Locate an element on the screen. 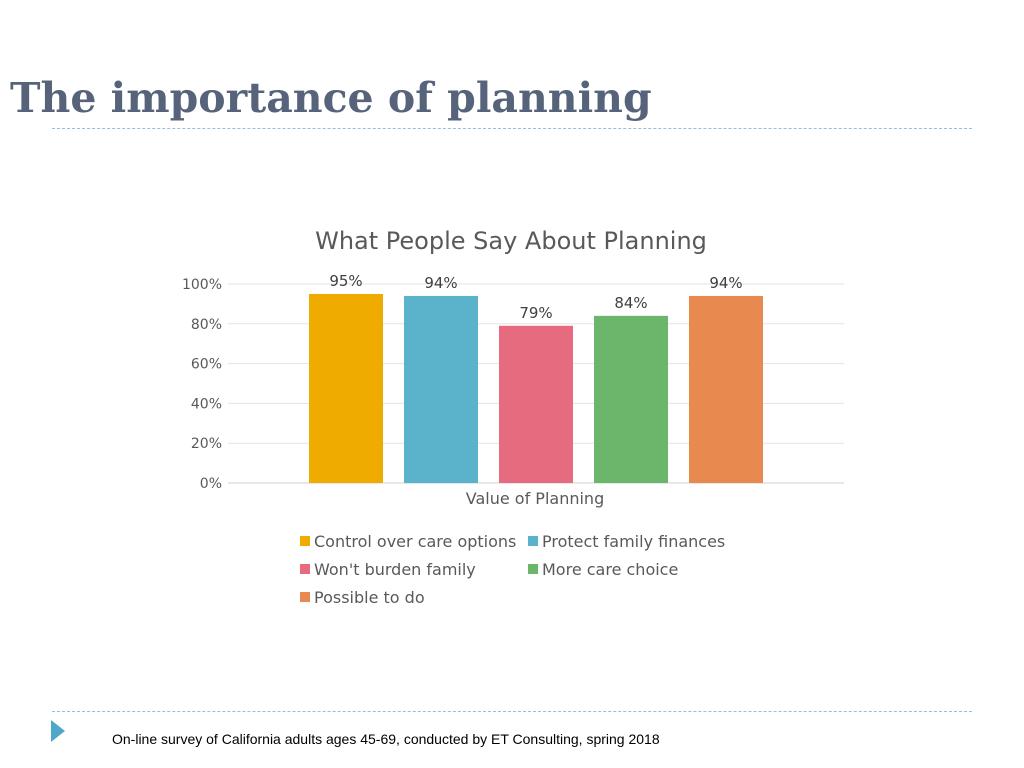  slide-title: The importance of planning is located at coordinates (331, 98).